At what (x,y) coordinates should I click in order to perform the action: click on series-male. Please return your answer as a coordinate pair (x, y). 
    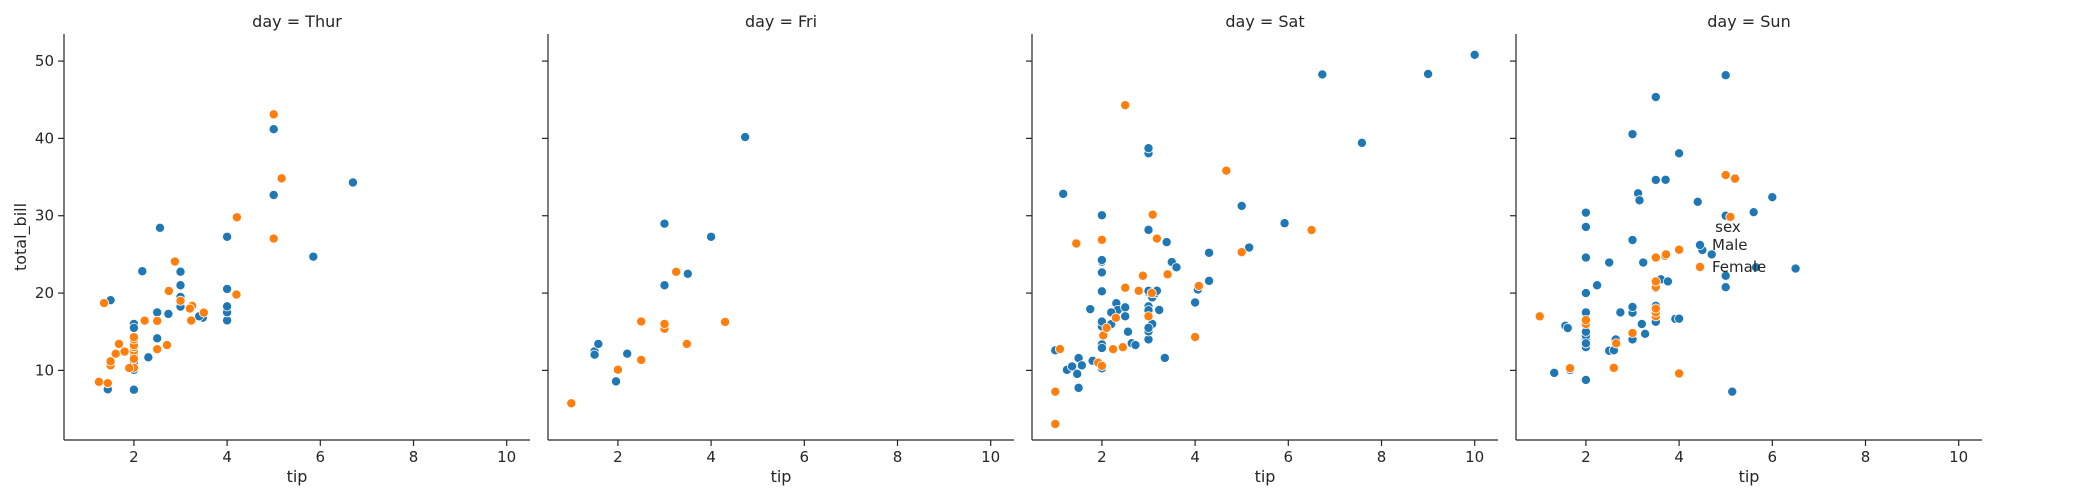
    Looking at the image, I should click on (1675, 233).